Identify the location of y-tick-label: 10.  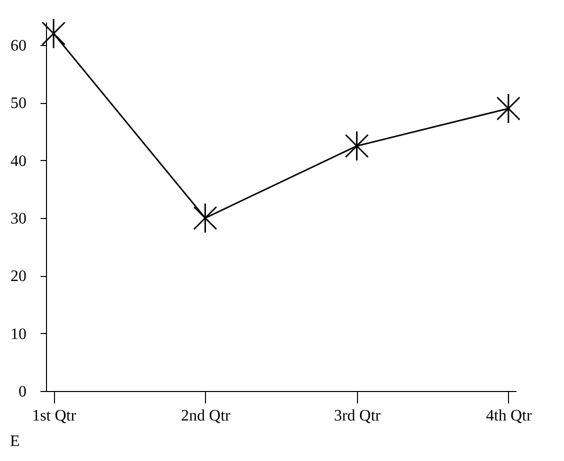
(18, 334).